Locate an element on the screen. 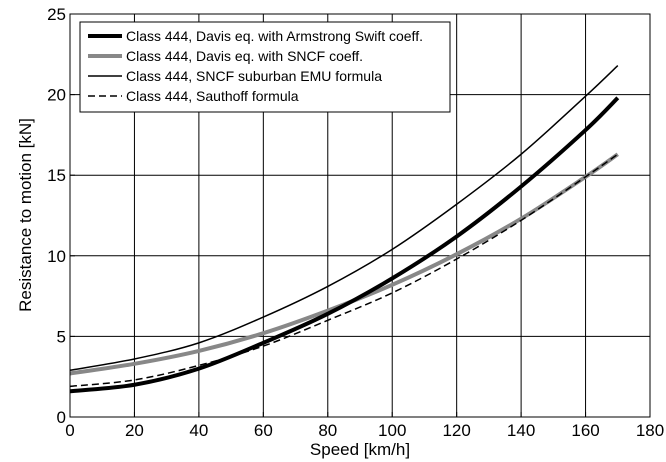 The image size is (666, 462). x-tick-label: 180 is located at coordinates (650, 430).